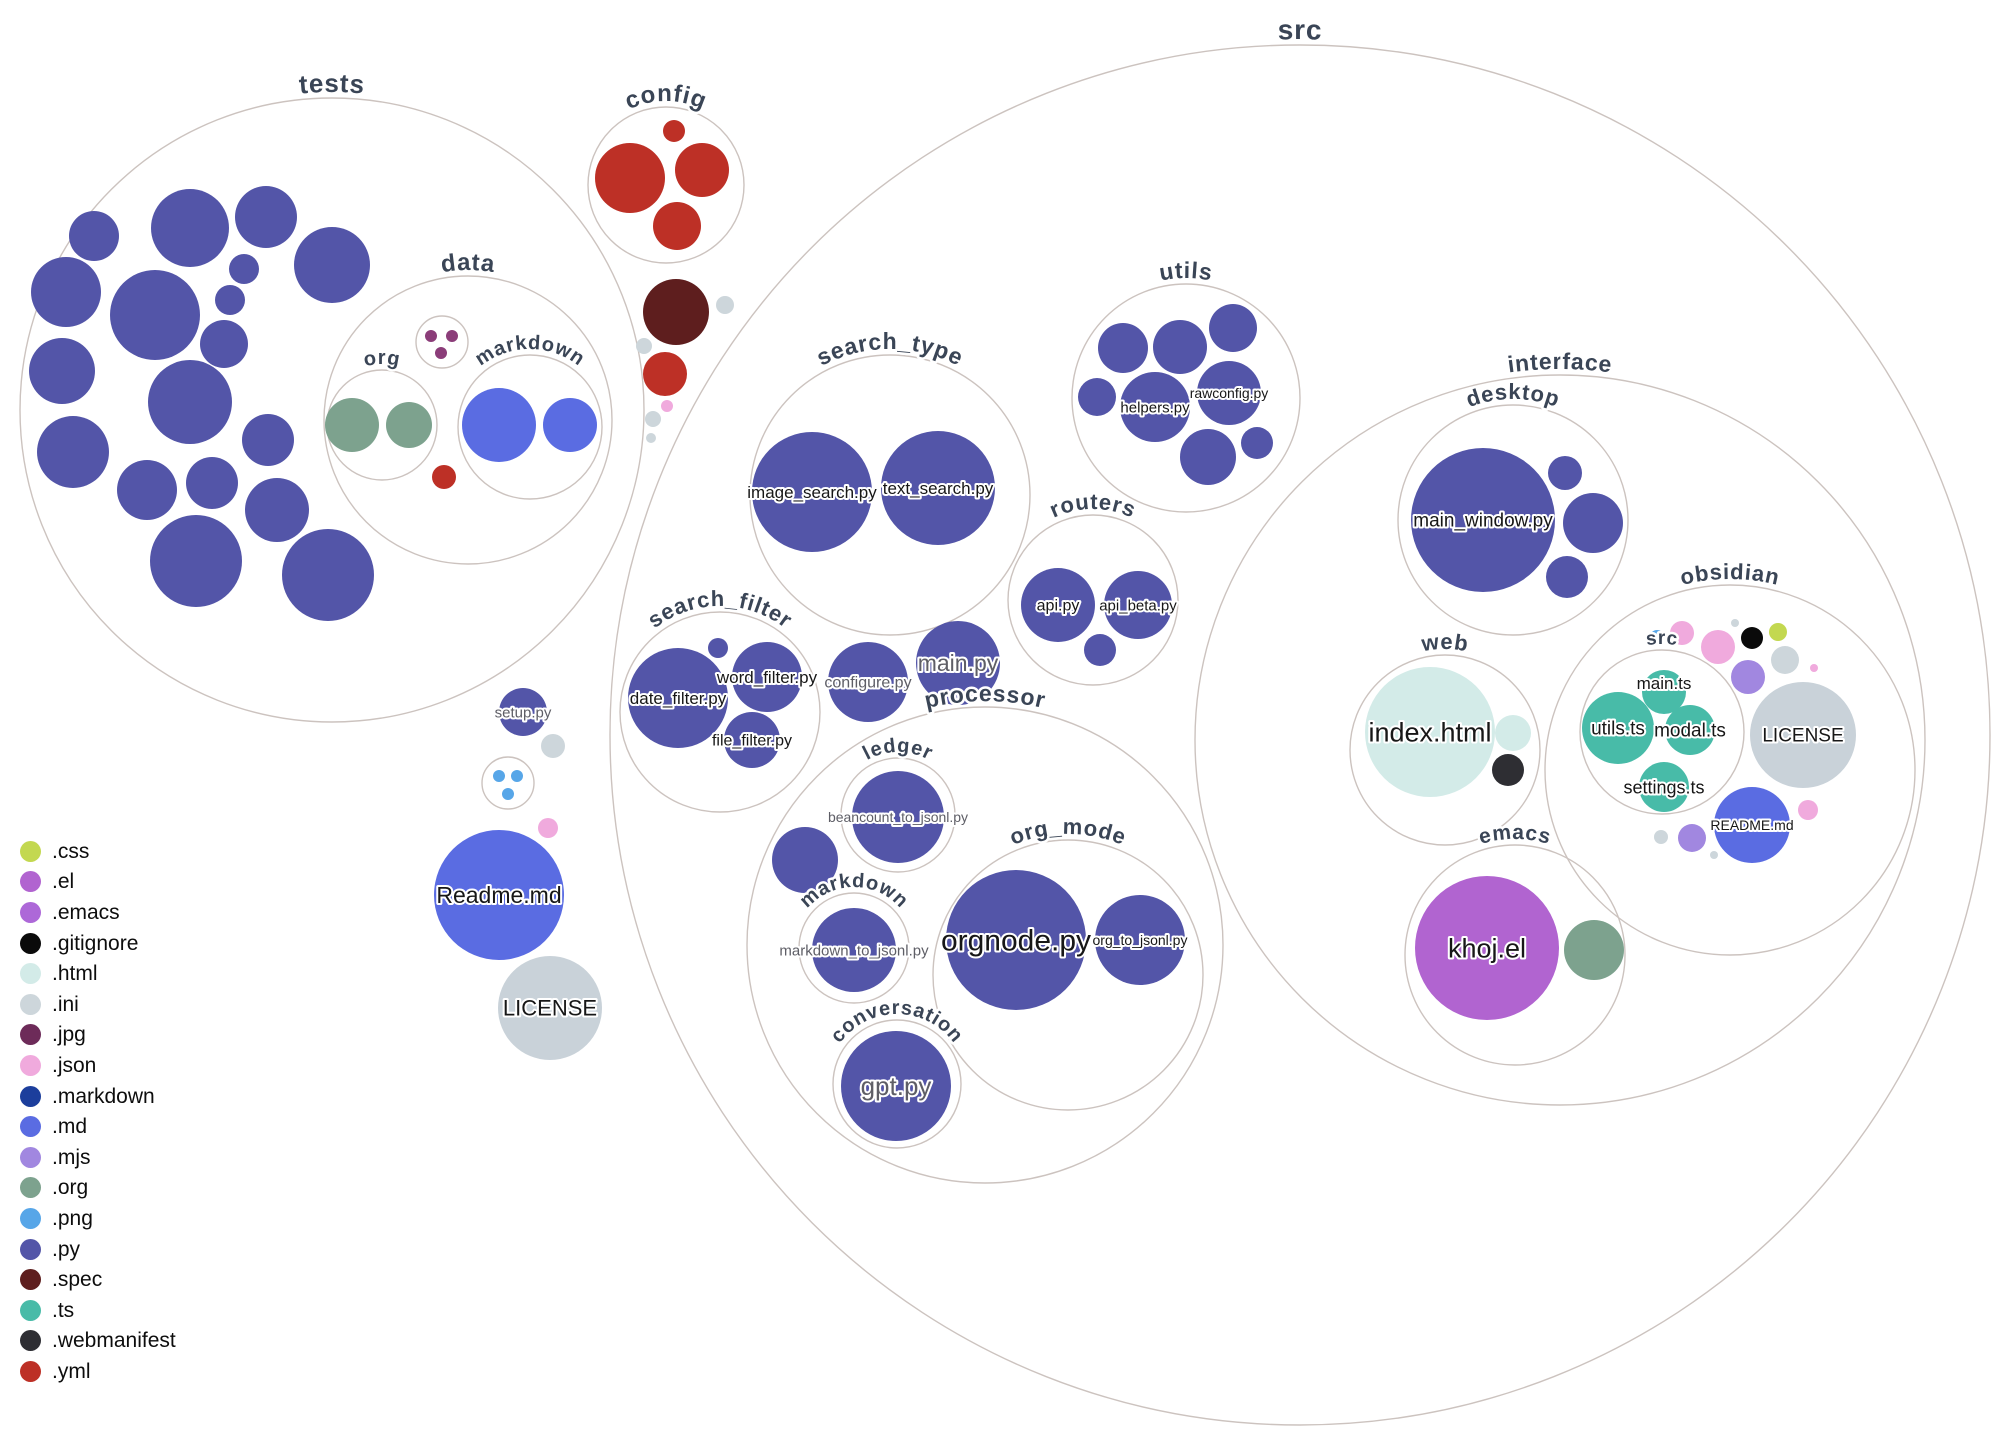 This screenshot has width=1995, height=1451. What do you see at coordinates (517, 776) in the screenshot?
I see `file-png-file` at bounding box center [517, 776].